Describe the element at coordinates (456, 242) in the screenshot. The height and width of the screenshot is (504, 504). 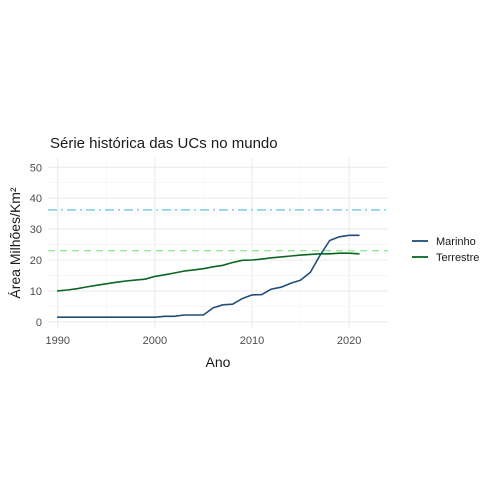
I see `legend-label-marinho: Marinho` at that location.